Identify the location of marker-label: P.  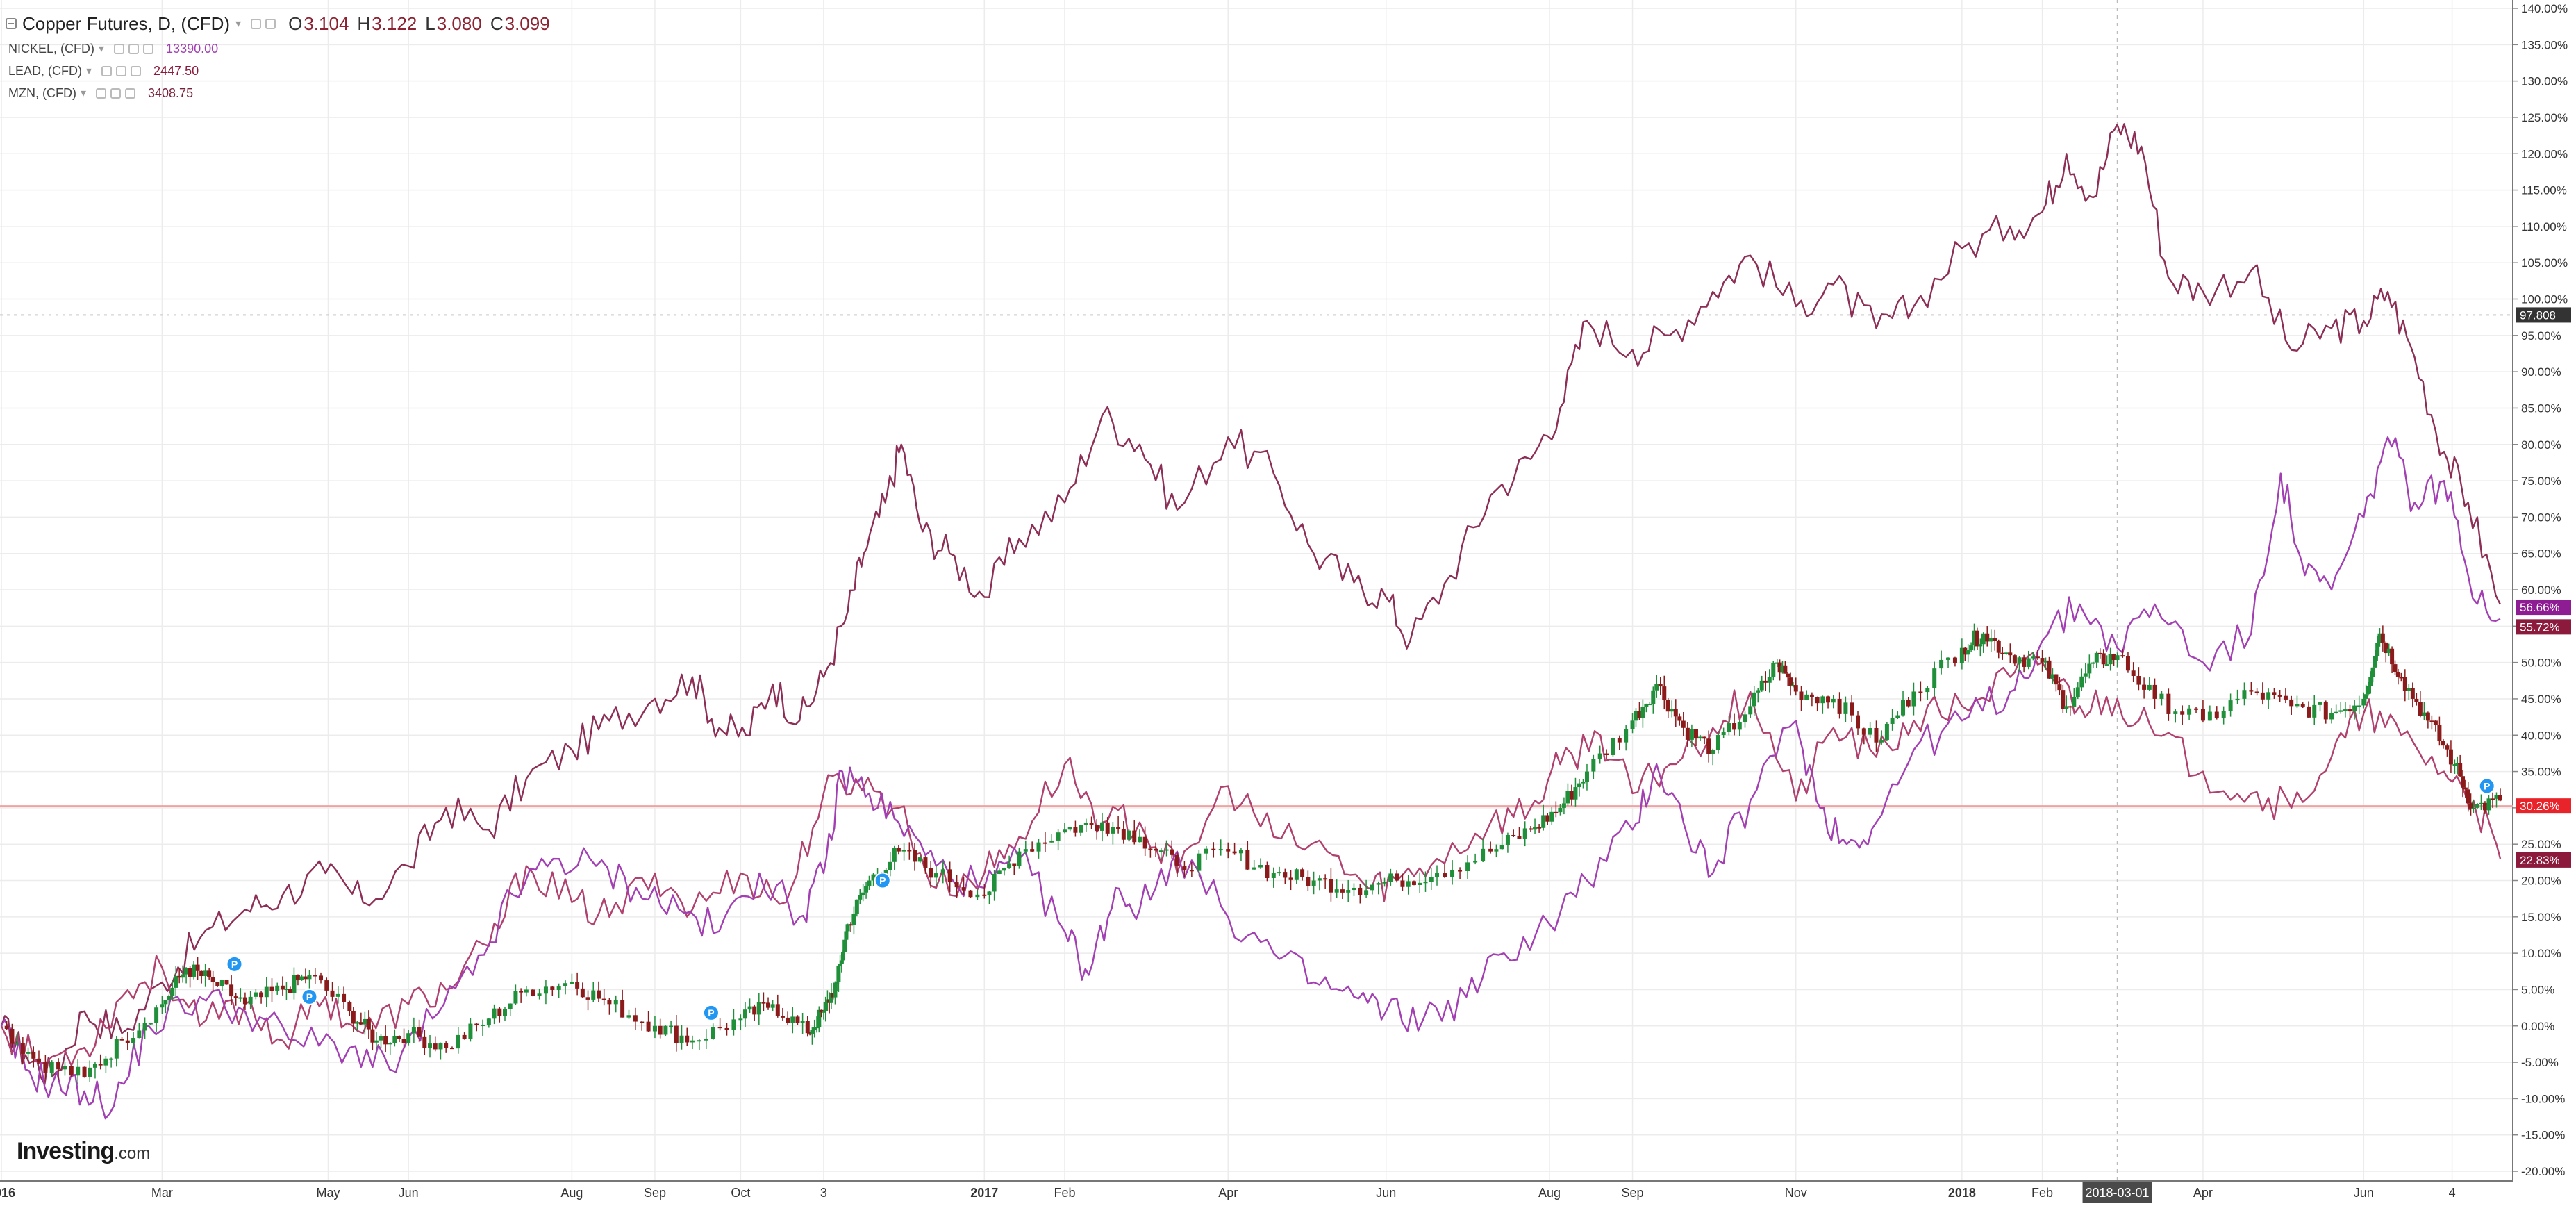
(882, 881).